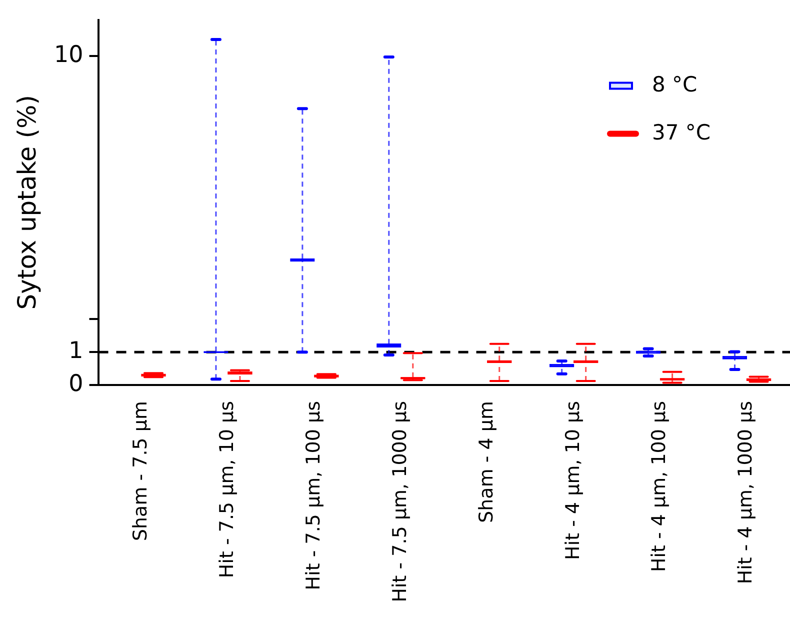 The height and width of the screenshot is (638, 790). Describe the element at coordinates (140, 471) in the screenshot. I see `x-tick-label: Sham - 7.5 µm` at that location.